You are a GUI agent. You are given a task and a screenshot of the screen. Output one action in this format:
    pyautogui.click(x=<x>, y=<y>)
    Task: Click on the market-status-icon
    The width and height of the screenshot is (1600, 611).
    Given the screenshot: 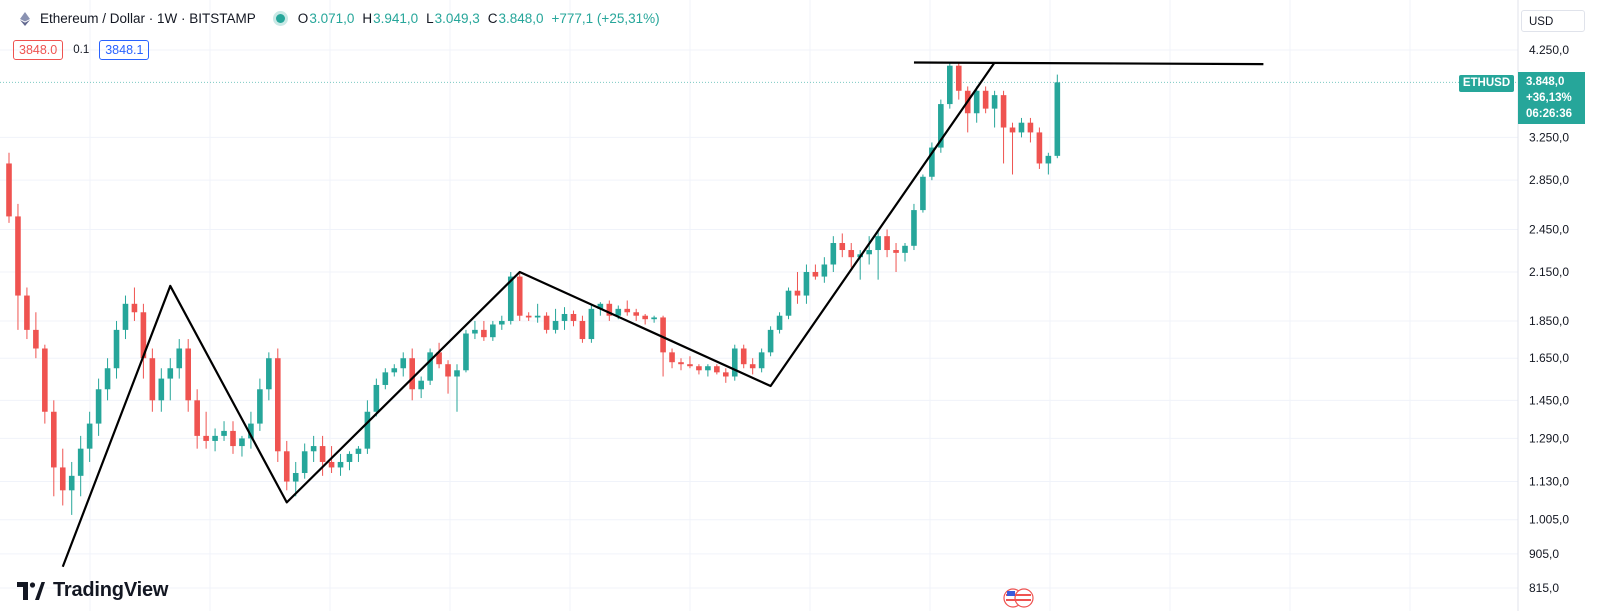 What is the action you would take?
    pyautogui.click(x=280, y=18)
    